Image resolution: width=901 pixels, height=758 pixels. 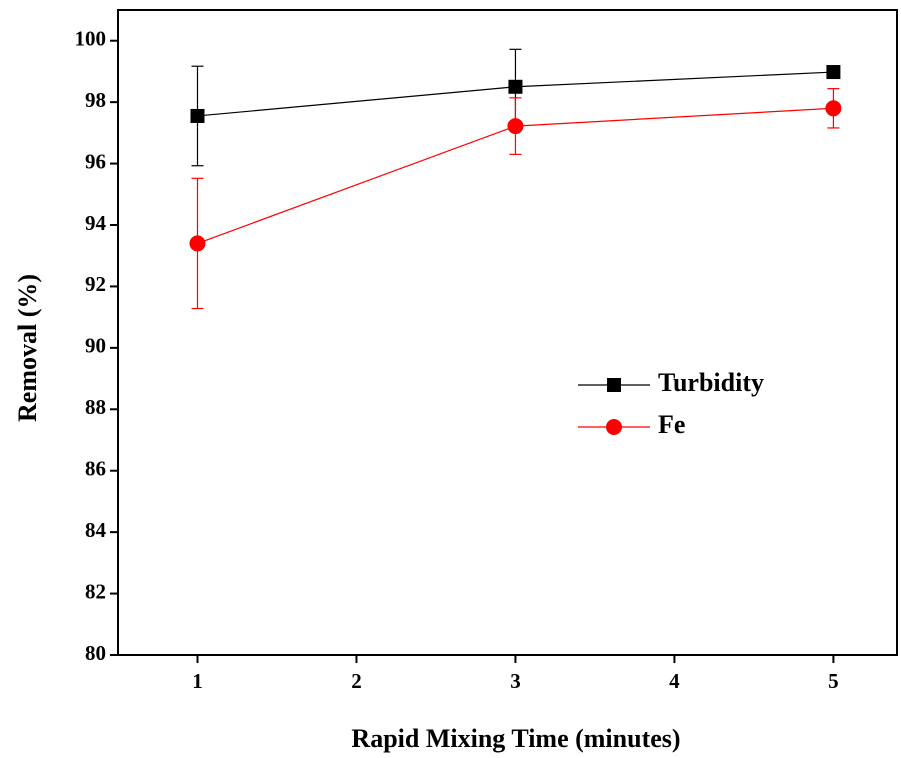 I want to click on y-axis-title: Removal (%), so click(x=27, y=348).